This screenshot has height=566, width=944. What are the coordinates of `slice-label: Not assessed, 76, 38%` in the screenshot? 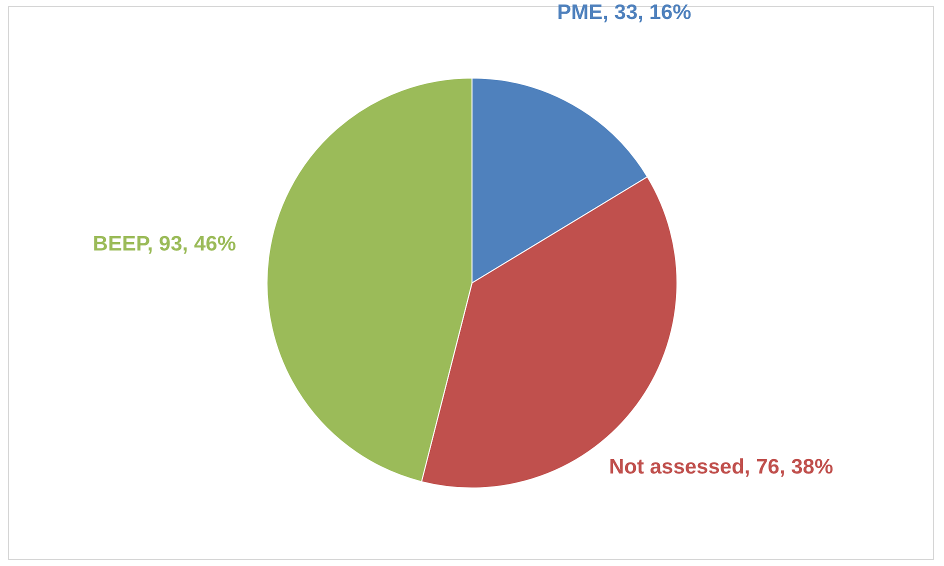 It's located at (721, 467).